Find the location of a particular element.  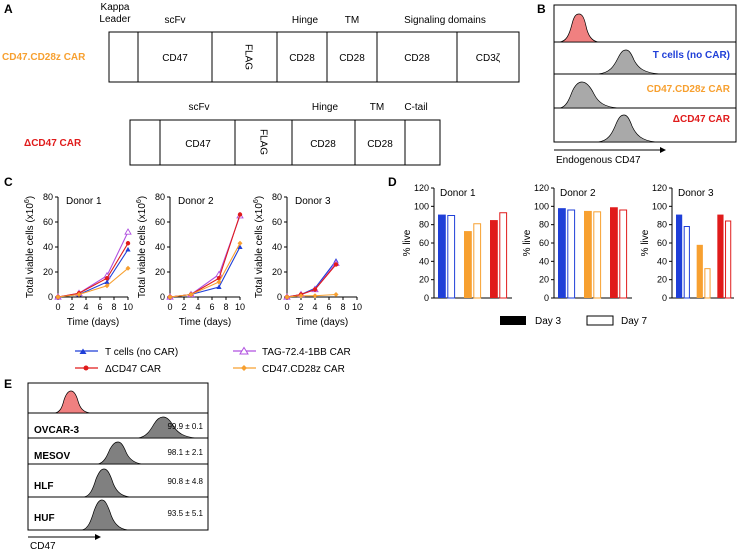

e-stat-ovcar3: 99.9 ± 0.1 is located at coordinates (185, 426).